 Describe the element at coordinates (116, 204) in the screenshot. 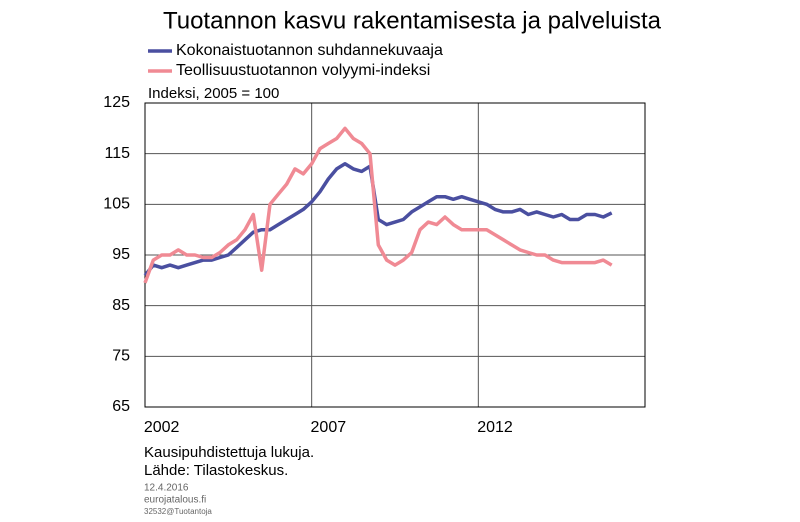

I see `y-tick-label: 105` at that location.